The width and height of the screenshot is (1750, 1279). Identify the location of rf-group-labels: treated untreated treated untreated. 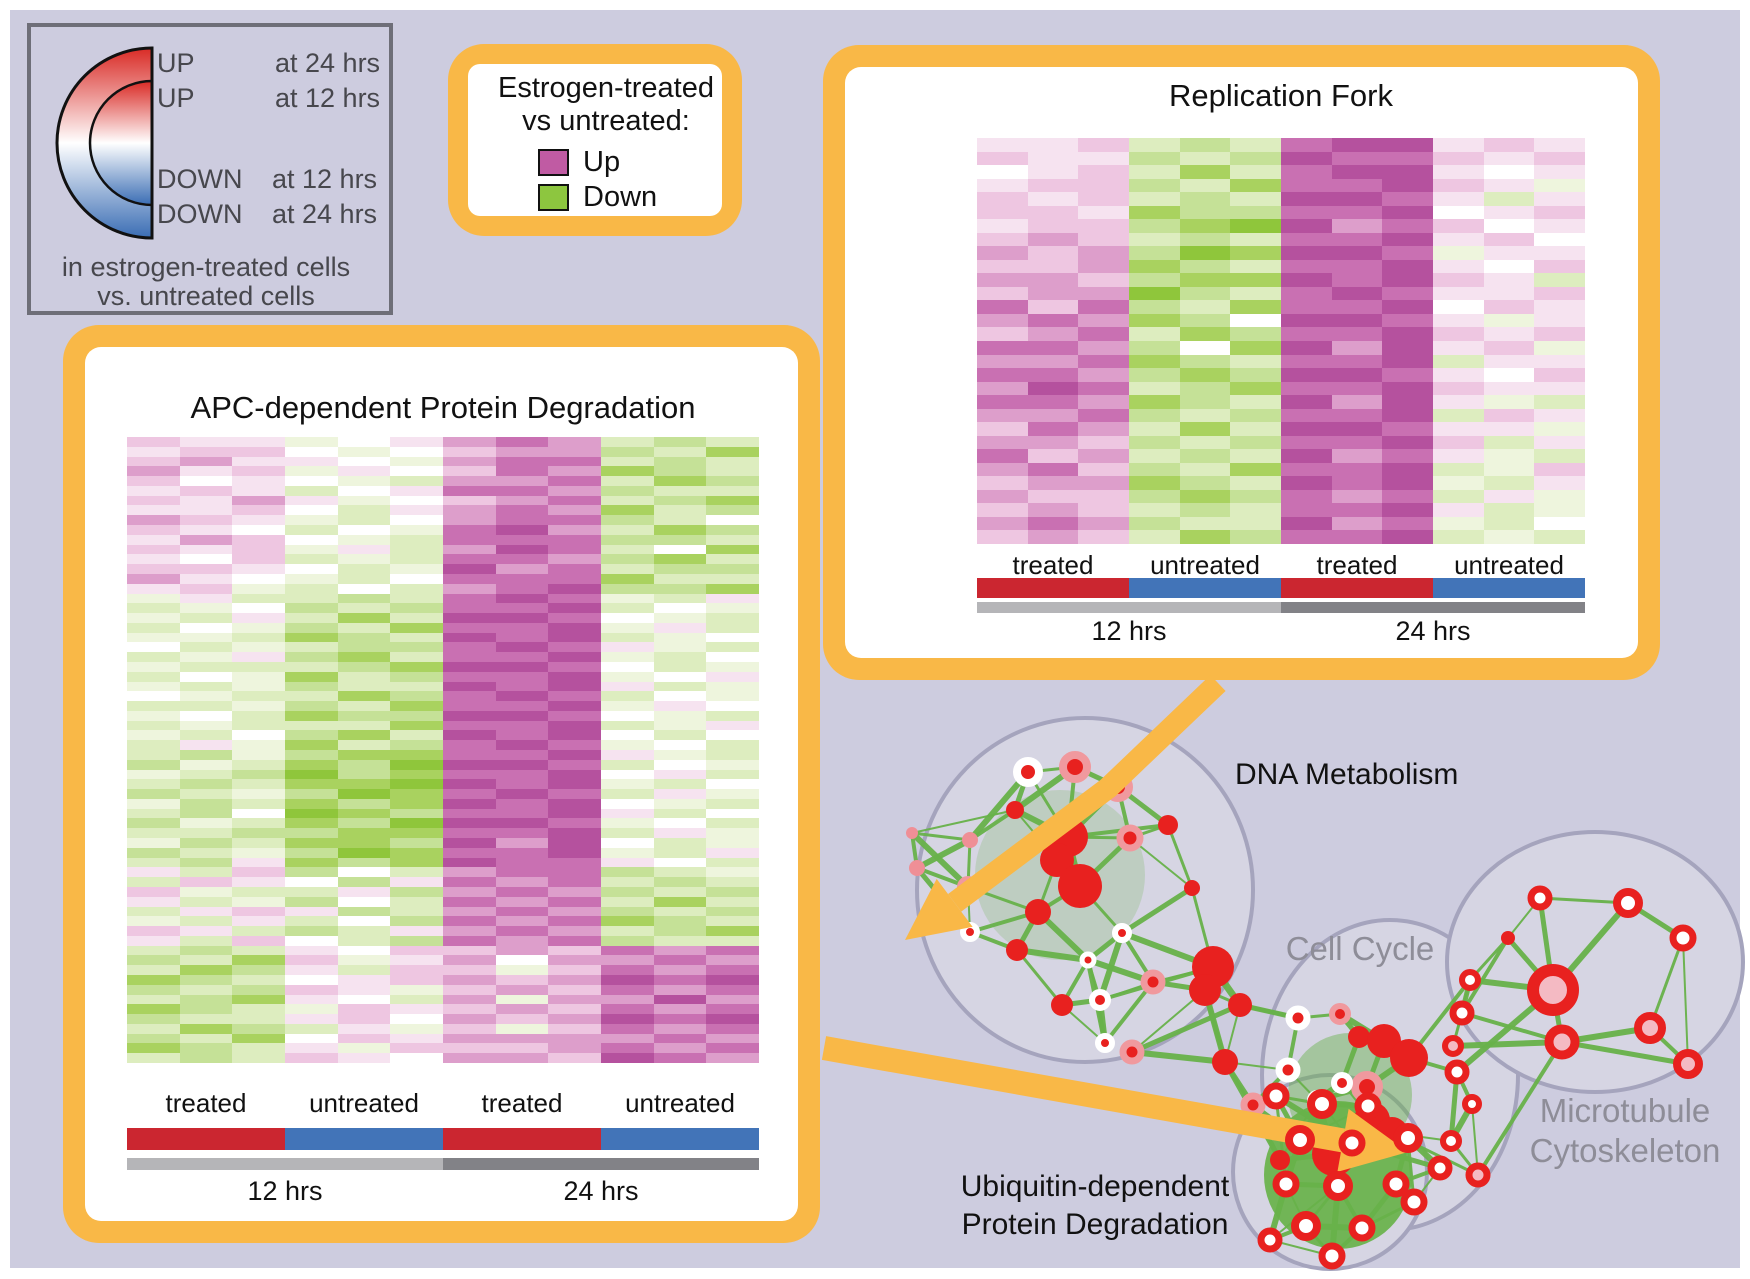
(1281, 565).